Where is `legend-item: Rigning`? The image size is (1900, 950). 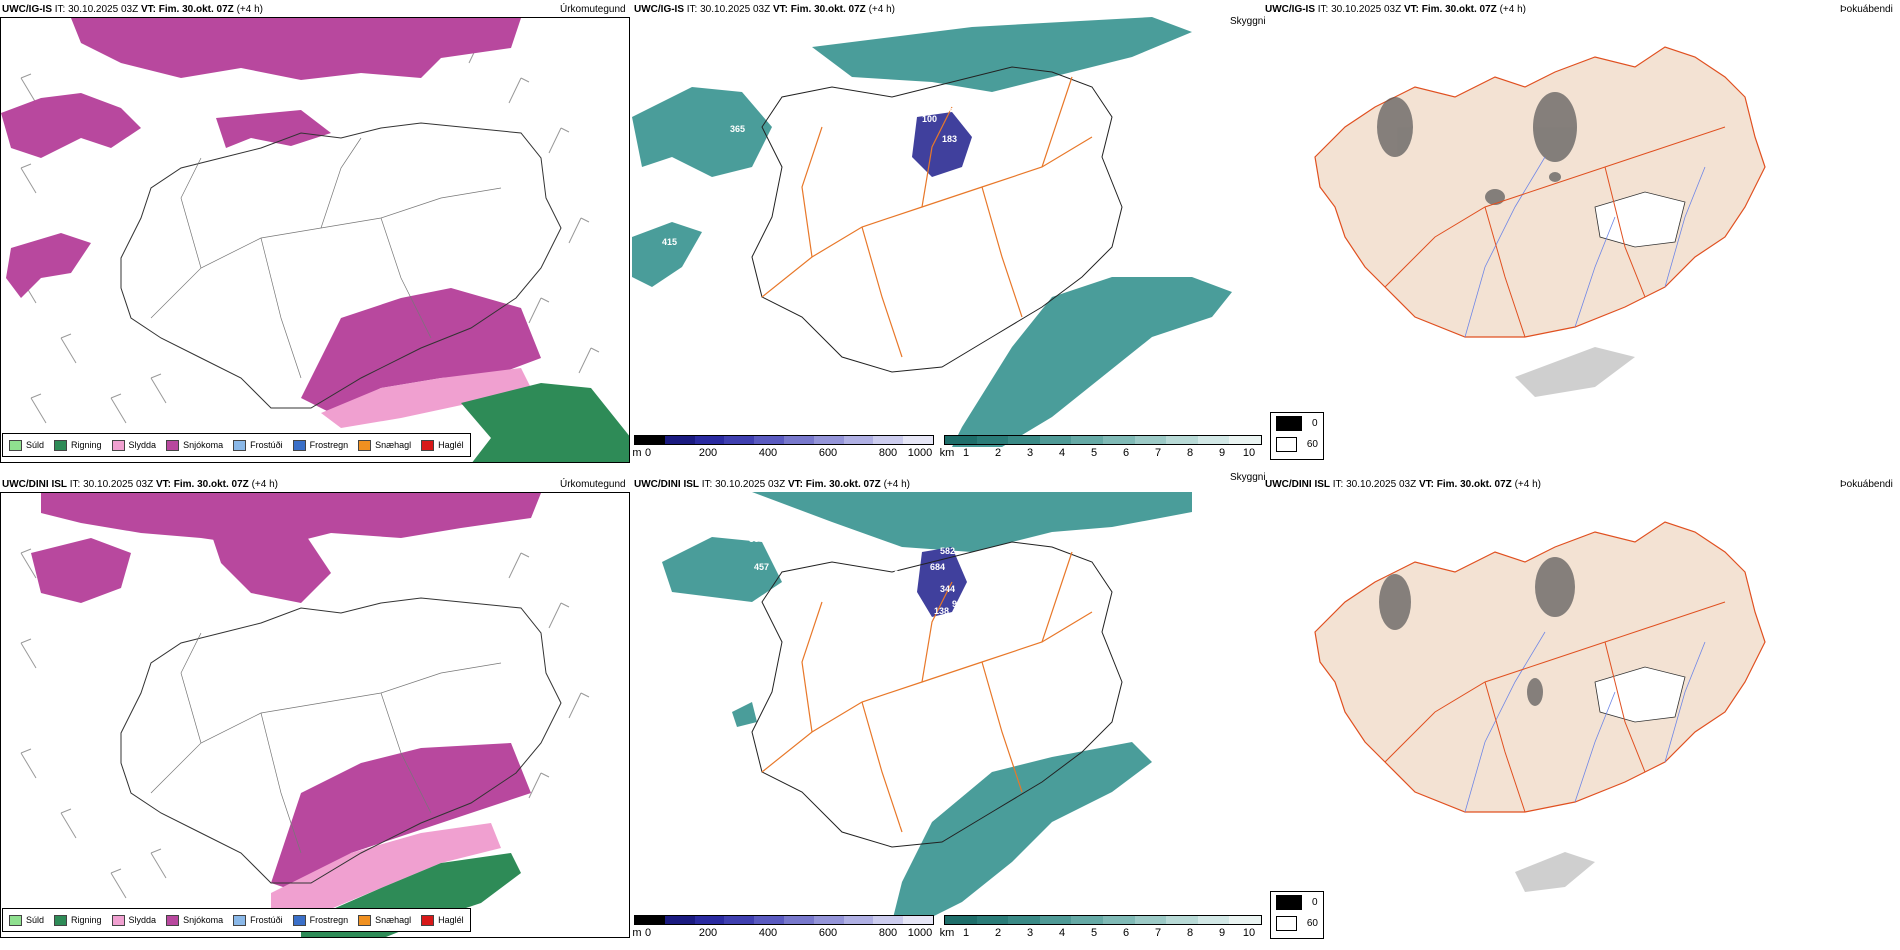
legend-item: Rigning is located at coordinates (78, 445).